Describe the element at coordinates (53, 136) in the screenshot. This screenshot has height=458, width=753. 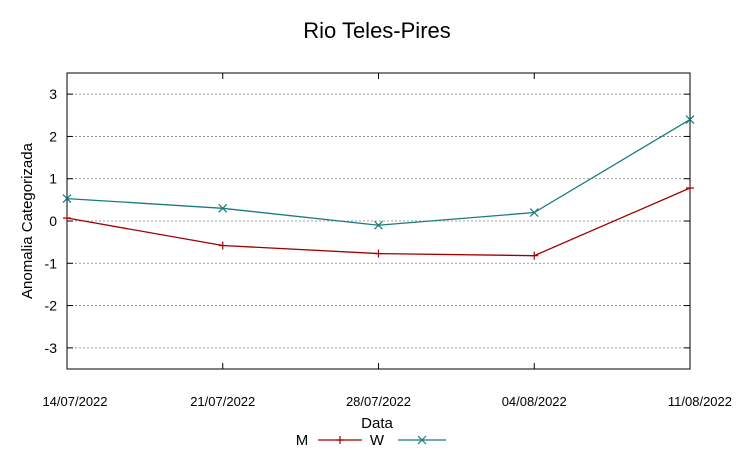
I see `y-tick-label: 2` at that location.